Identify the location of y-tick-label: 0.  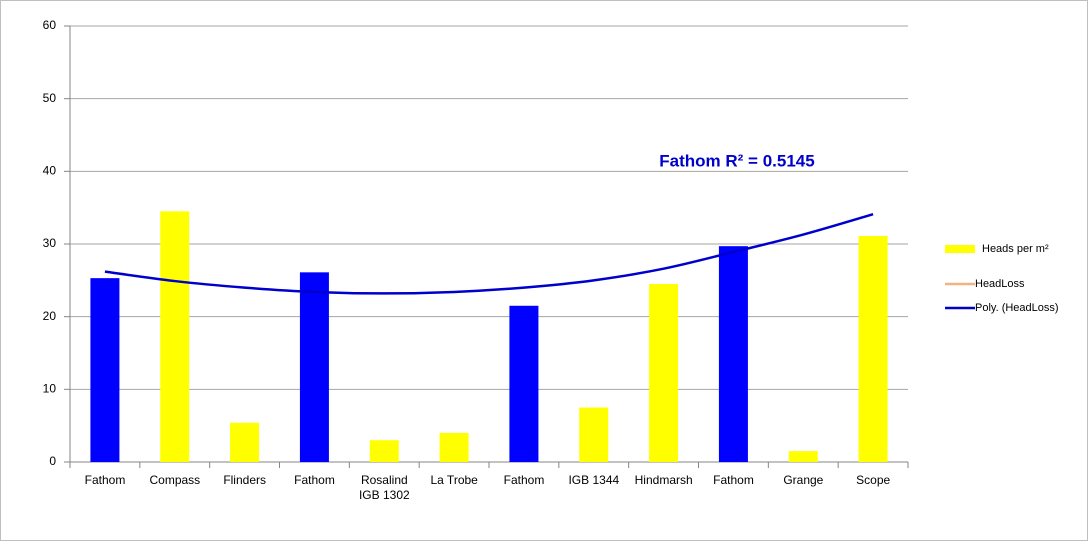
(52, 461).